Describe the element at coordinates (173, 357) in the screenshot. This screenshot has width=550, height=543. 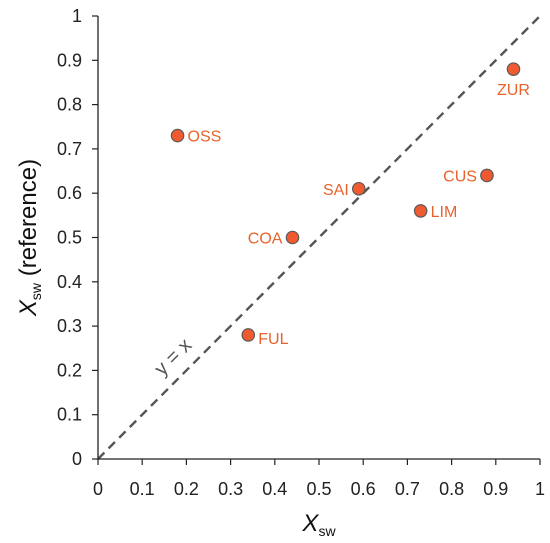
I see `reference-line-label: y = x` at that location.